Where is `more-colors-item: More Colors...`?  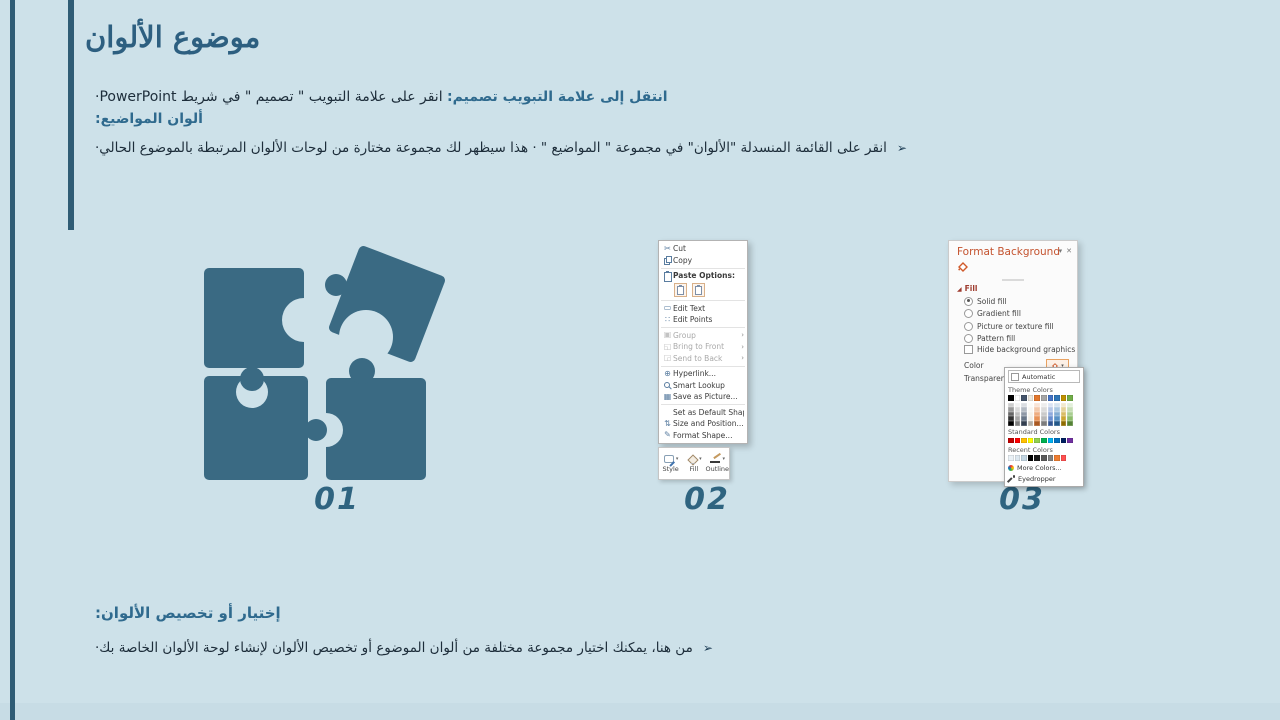 more-colors-item: More Colors... is located at coordinates (1044, 468).